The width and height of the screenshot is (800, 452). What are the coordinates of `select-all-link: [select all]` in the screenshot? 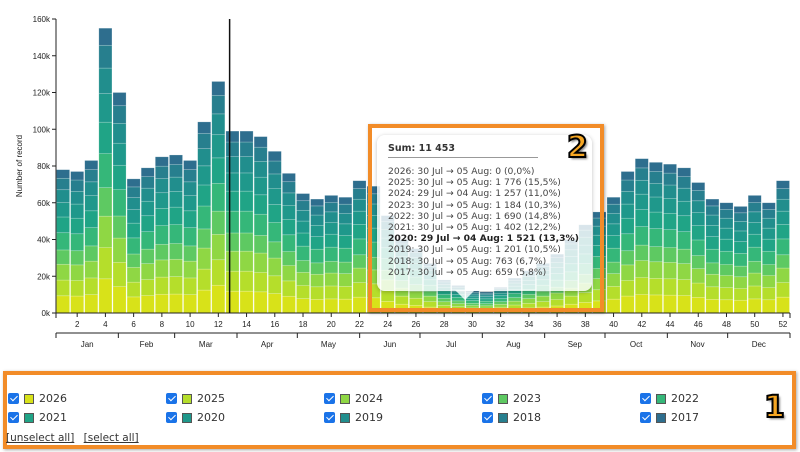 It's located at (111, 438).